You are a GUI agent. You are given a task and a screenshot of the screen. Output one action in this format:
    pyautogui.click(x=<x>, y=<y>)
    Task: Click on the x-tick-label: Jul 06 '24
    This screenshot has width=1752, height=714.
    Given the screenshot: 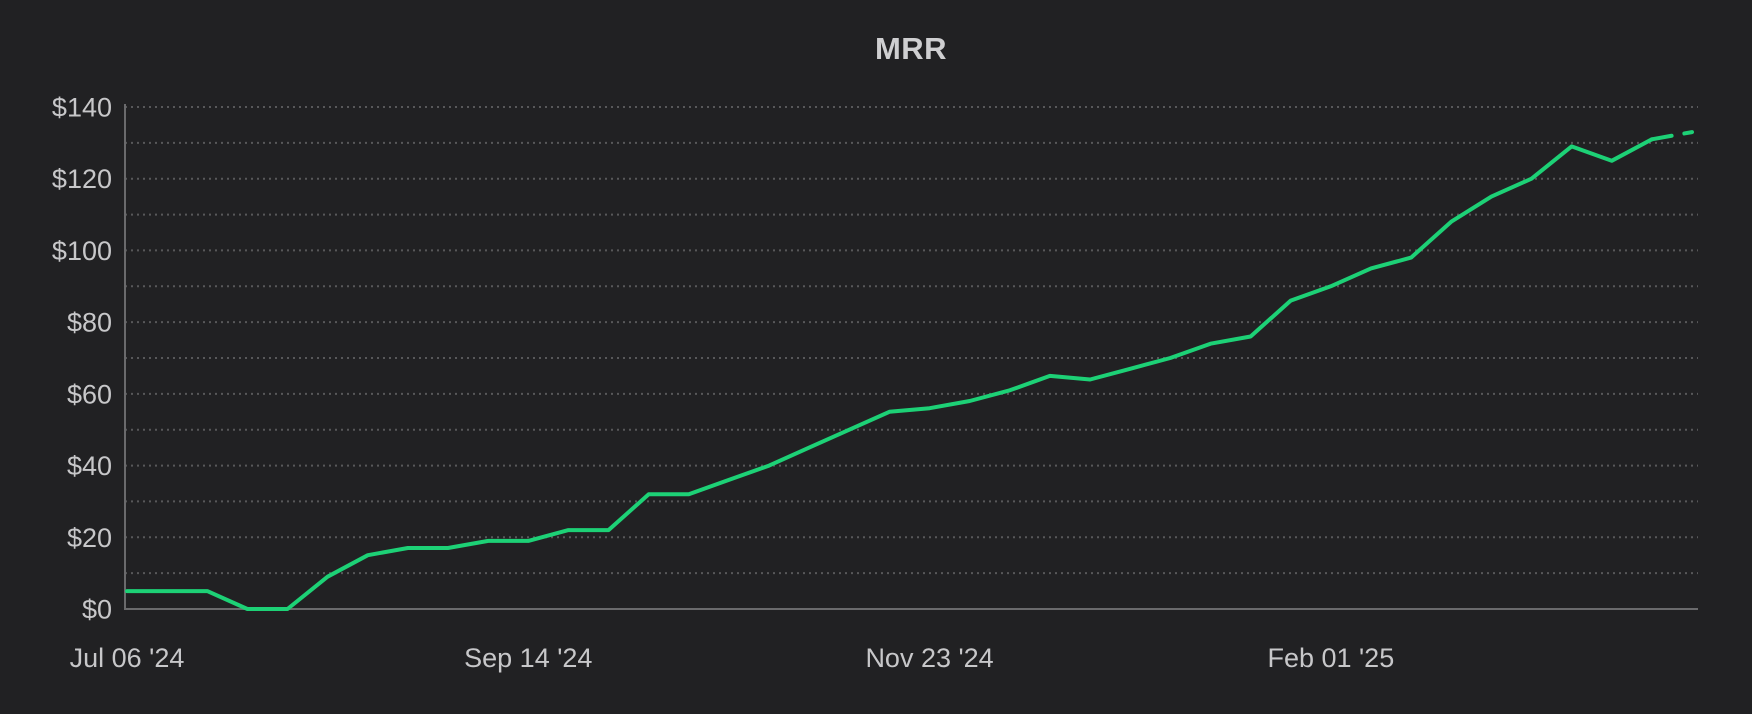 What is the action you would take?
    pyautogui.click(x=127, y=658)
    